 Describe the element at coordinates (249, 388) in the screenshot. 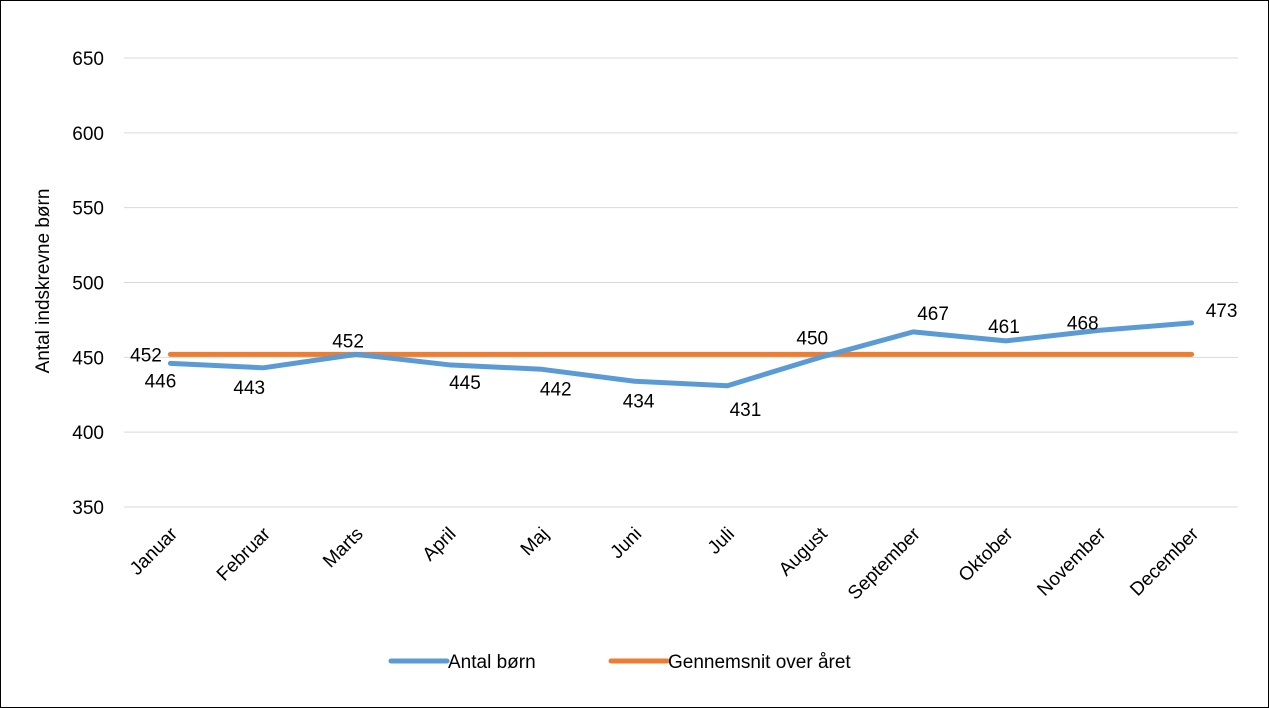

I see `data-label: 443` at that location.